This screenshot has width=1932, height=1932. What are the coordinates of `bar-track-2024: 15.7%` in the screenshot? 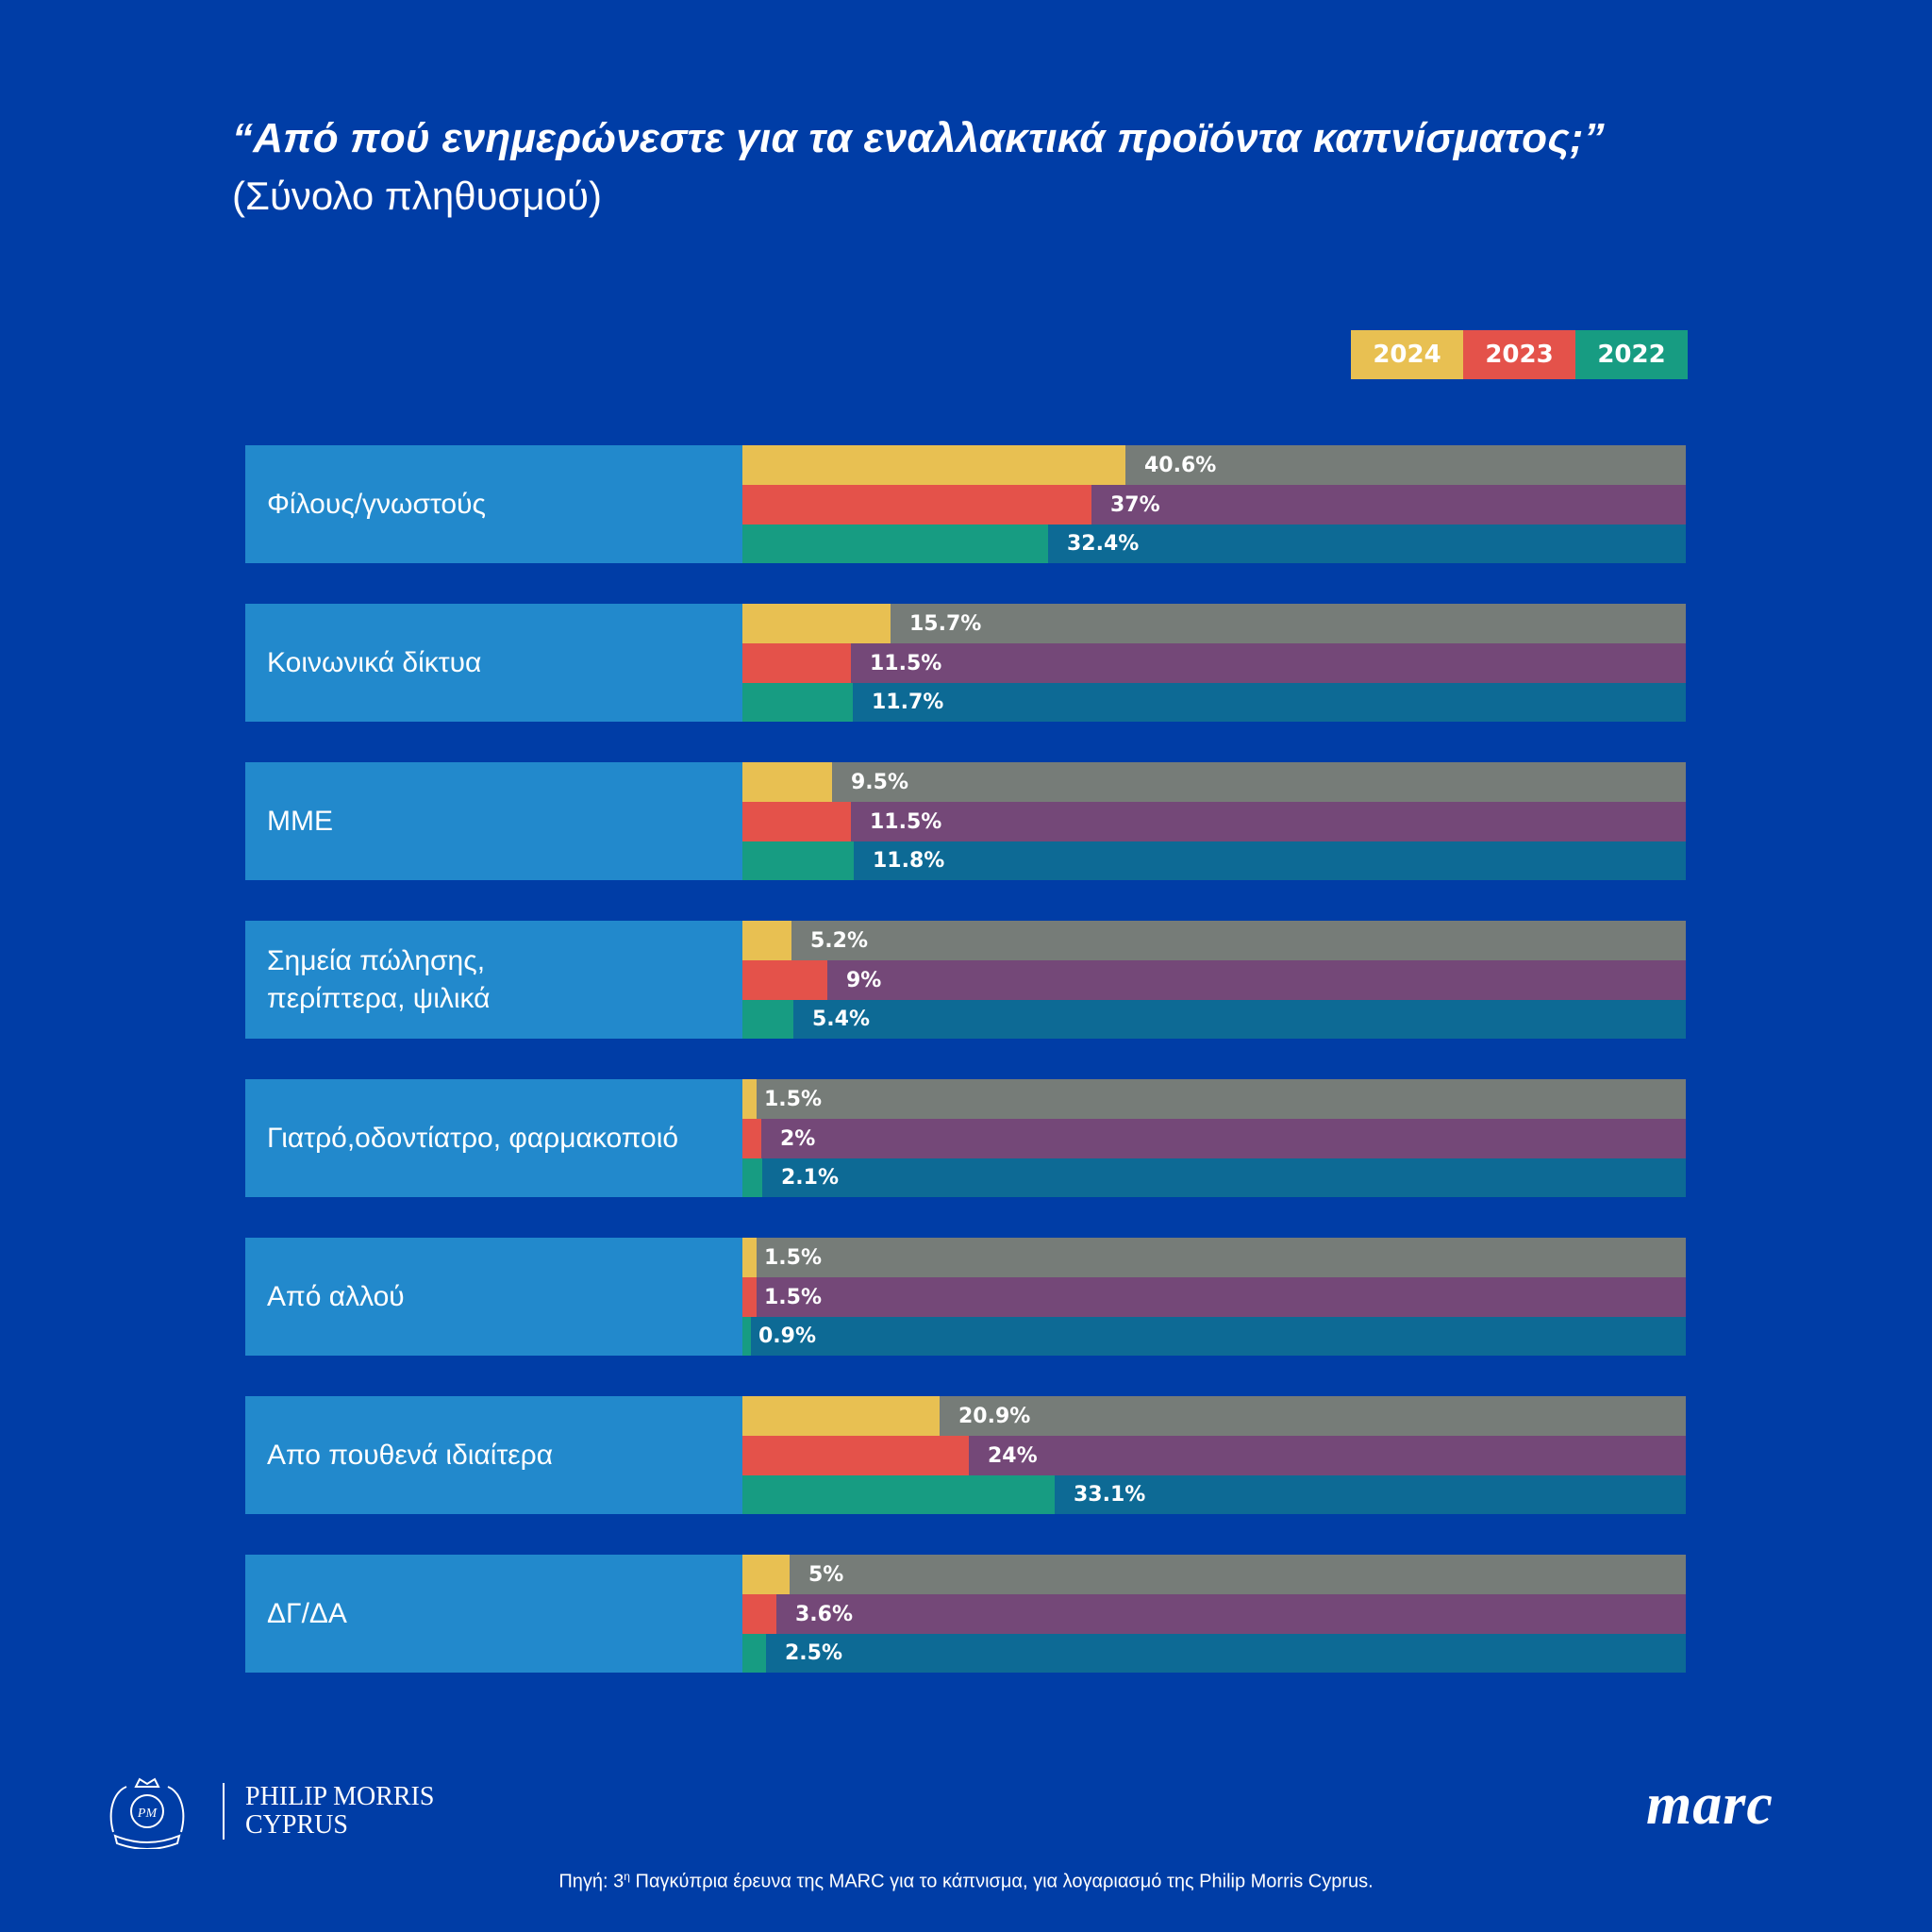 It's located at (1214, 623).